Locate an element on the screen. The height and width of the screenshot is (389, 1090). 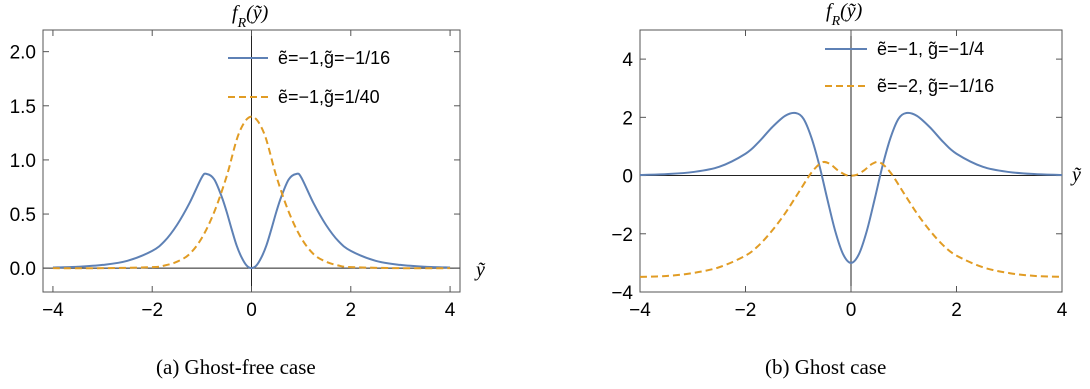
legend-label-1: ẽ=−1,g̃=−1/16 is located at coordinates (334, 58).